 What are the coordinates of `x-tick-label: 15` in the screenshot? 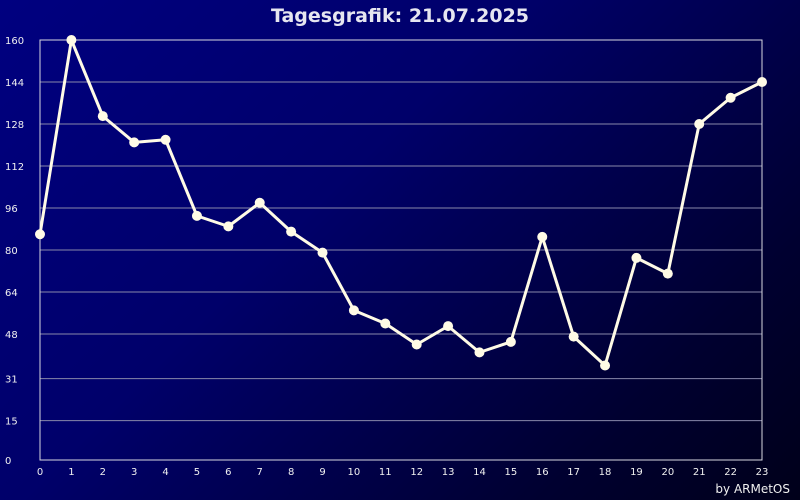 It's located at (511, 472).